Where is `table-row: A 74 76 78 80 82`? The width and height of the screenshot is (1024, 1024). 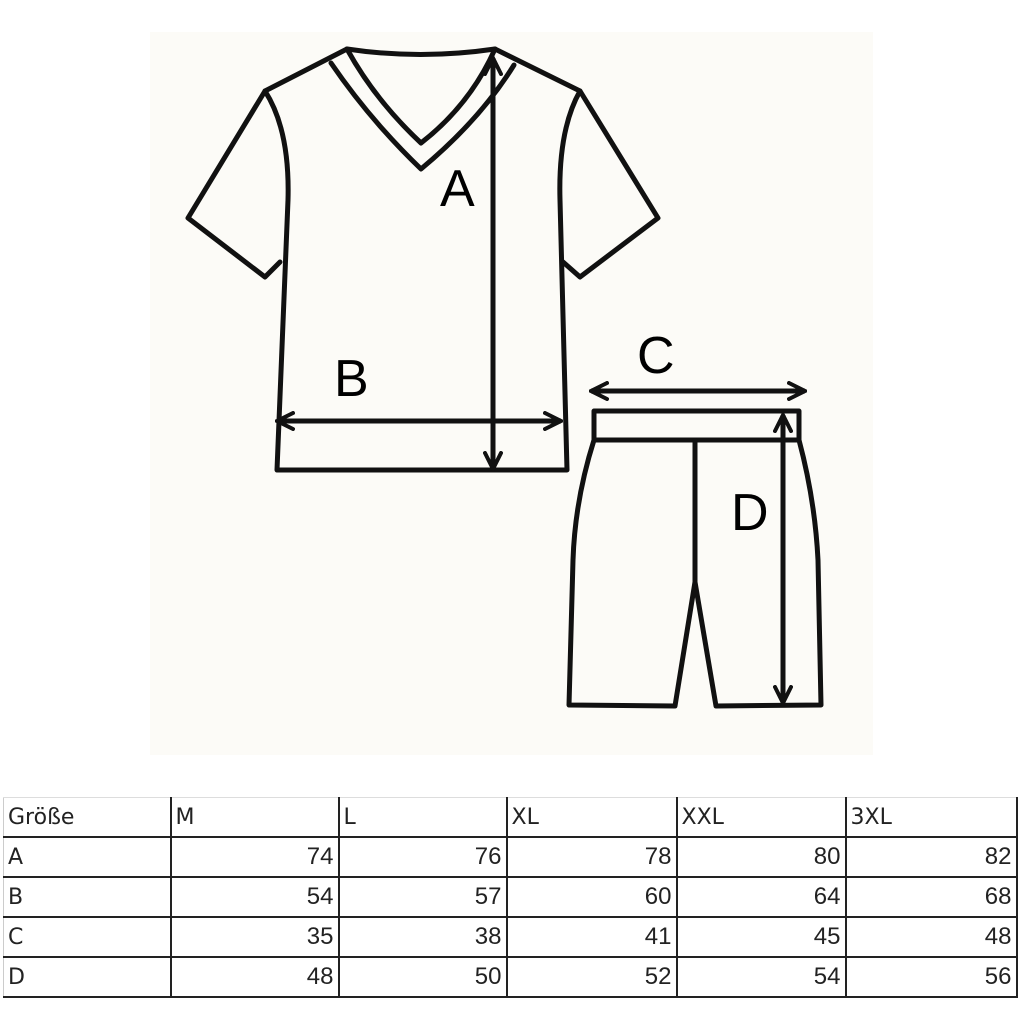 table-row: A 74 76 78 80 82 is located at coordinates (510, 857).